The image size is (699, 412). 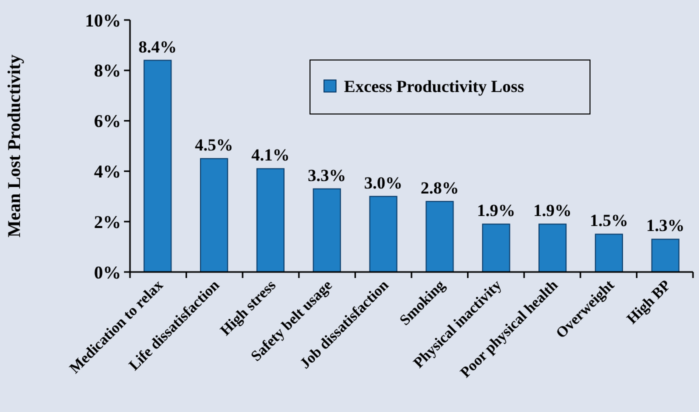 I want to click on data-label: 2.8%, so click(x=439, y=188).